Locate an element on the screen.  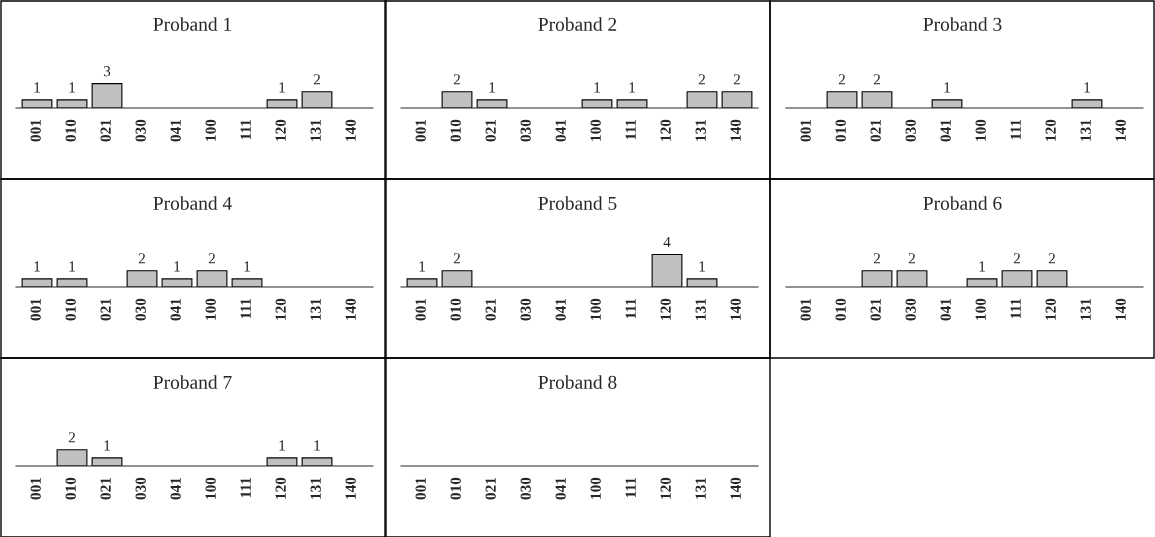
data-label: 4 is located at coordinates (667, 242).